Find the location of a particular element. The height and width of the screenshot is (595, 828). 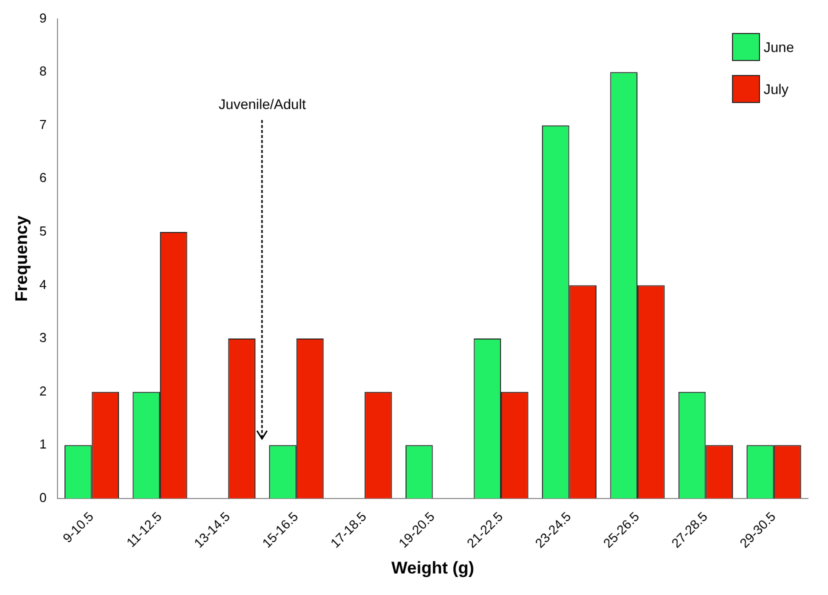

legend-label: June is located at coordinates (779, 46).